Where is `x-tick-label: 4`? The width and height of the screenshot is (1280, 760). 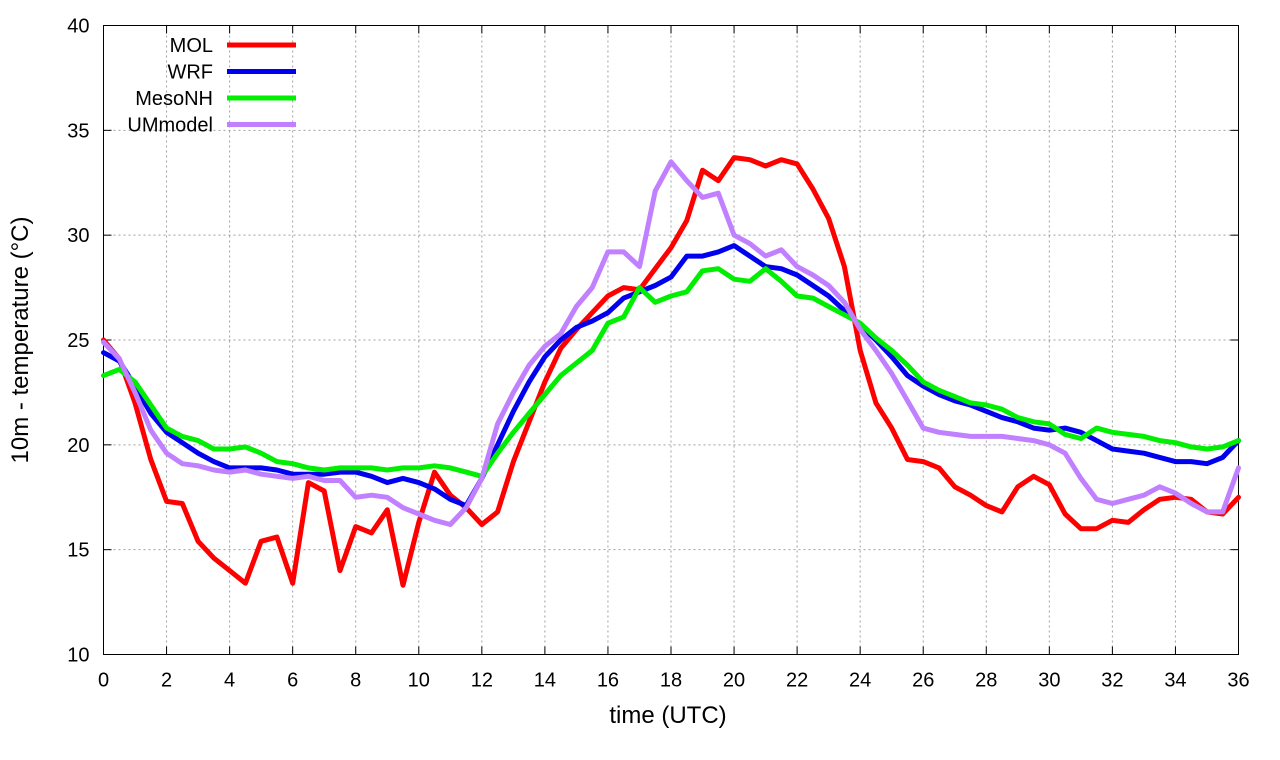
x-tick-label: 4 is located at coordinates (229, 681).